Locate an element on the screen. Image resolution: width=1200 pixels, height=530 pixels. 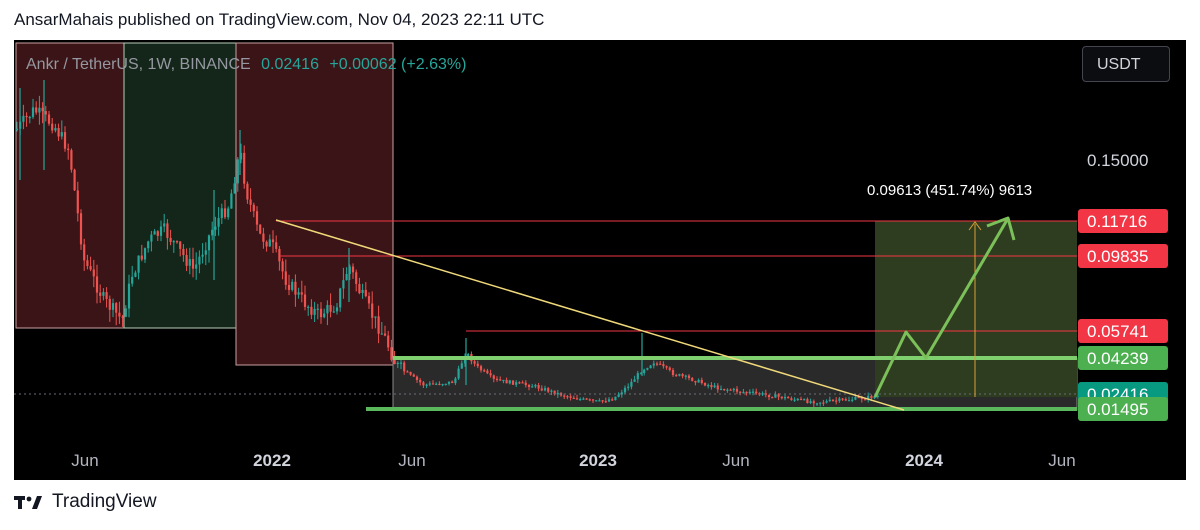
price-label-0.01495: 0.01495 is located at coordinates (1123, 409).